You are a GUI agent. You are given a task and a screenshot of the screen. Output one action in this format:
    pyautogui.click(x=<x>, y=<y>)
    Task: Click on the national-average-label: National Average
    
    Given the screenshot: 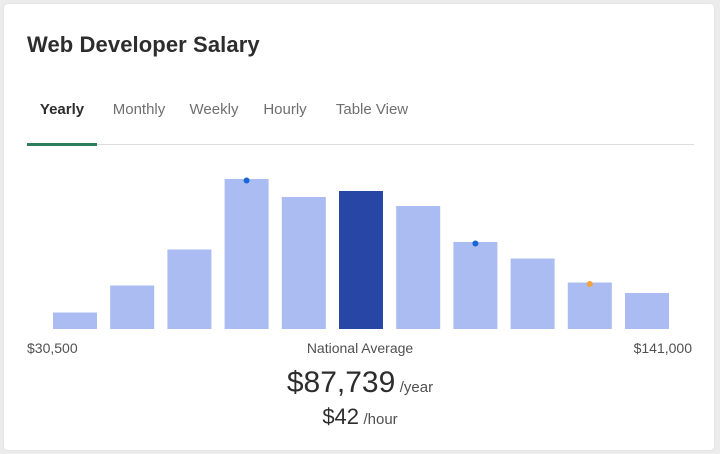 What is the action you would take?
    pyautogui.click(x=360, y=348)
    